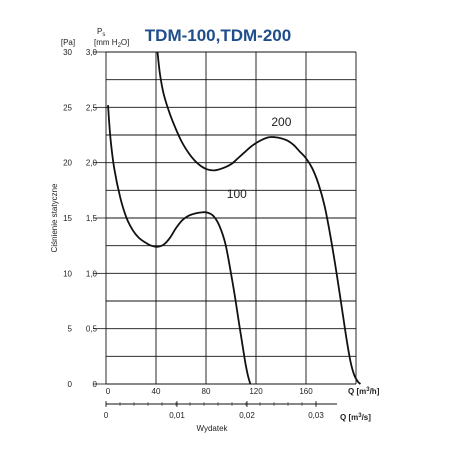 The height and width of the screenshot is (458, 458). I want to click on chart-title: TDM-100,TDM-200, so click(218, 35).